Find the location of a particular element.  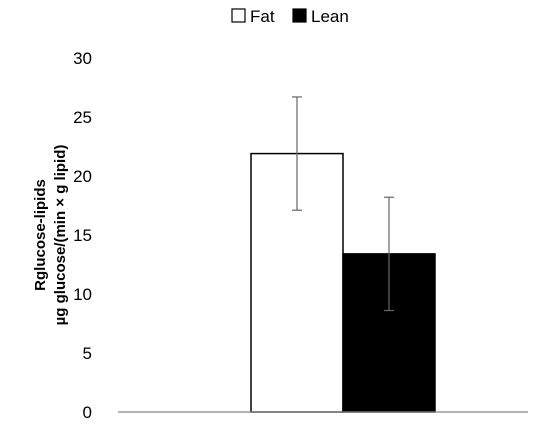

legend: Fat Lean is located at coordinates (290, 16).